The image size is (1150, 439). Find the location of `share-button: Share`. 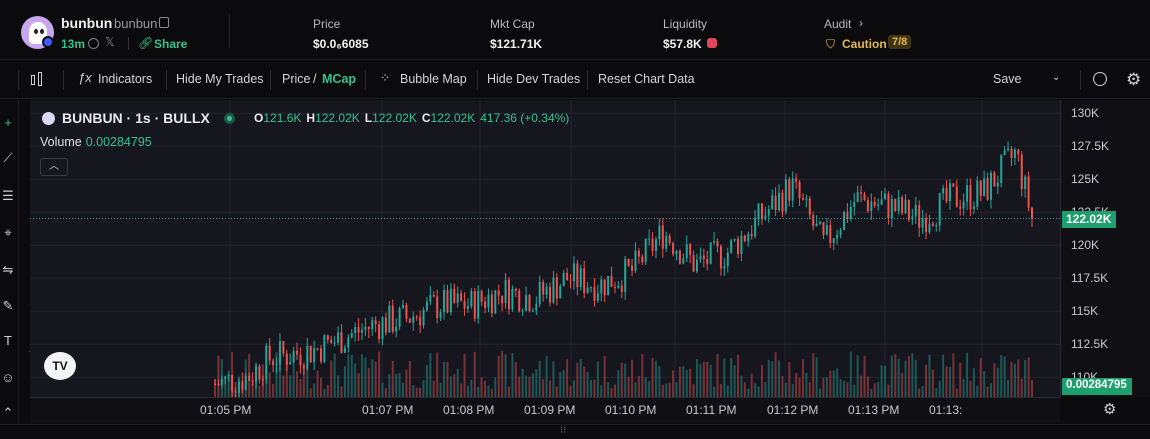

share-button: Share is located at coordinates (171, 44).